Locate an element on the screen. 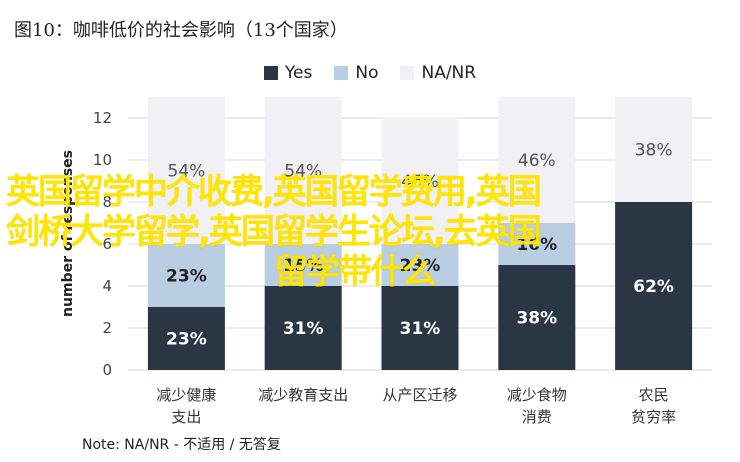 The image size is (740, 462). data-label: 62% is located at coordinates (653, 287).